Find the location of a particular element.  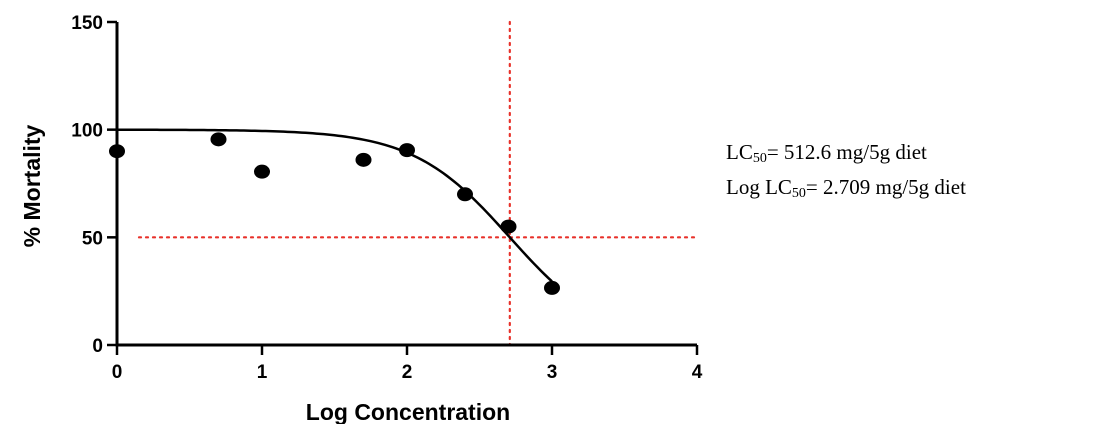

y-axis-title: % Mortality is located at coordinates (32, 185).